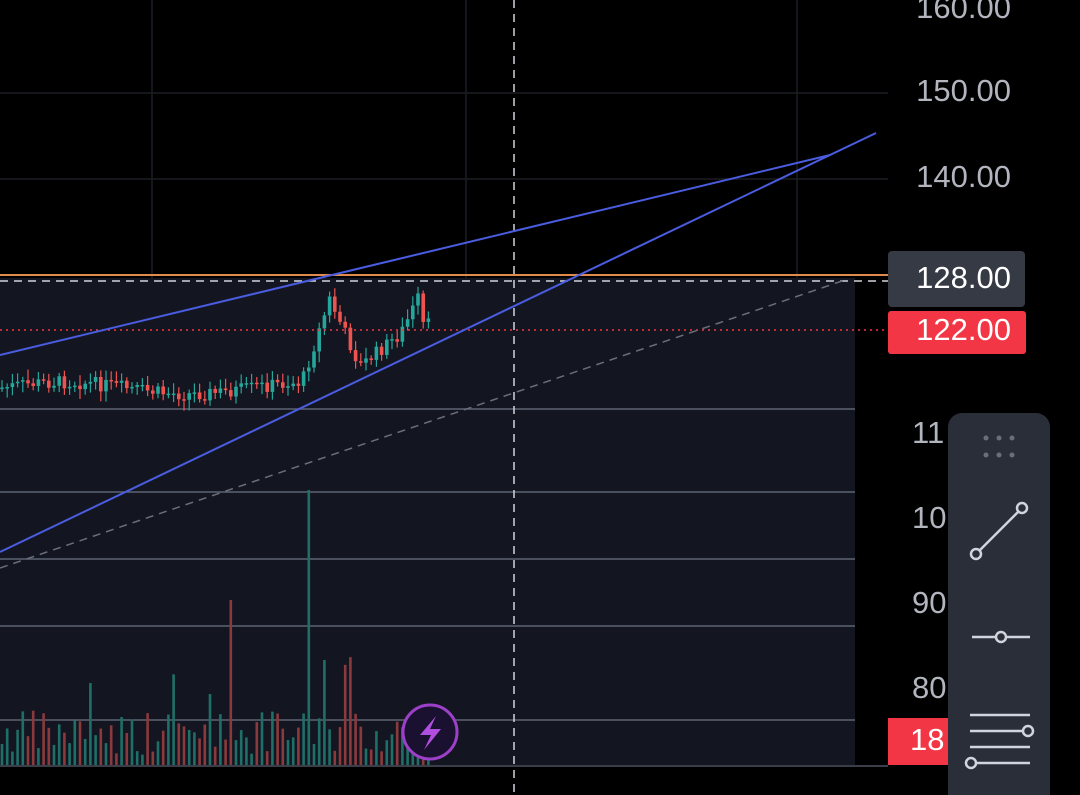  Describe the element at coordinates (929, 687) in the screenshot. I see `price-label: 80` at that location.